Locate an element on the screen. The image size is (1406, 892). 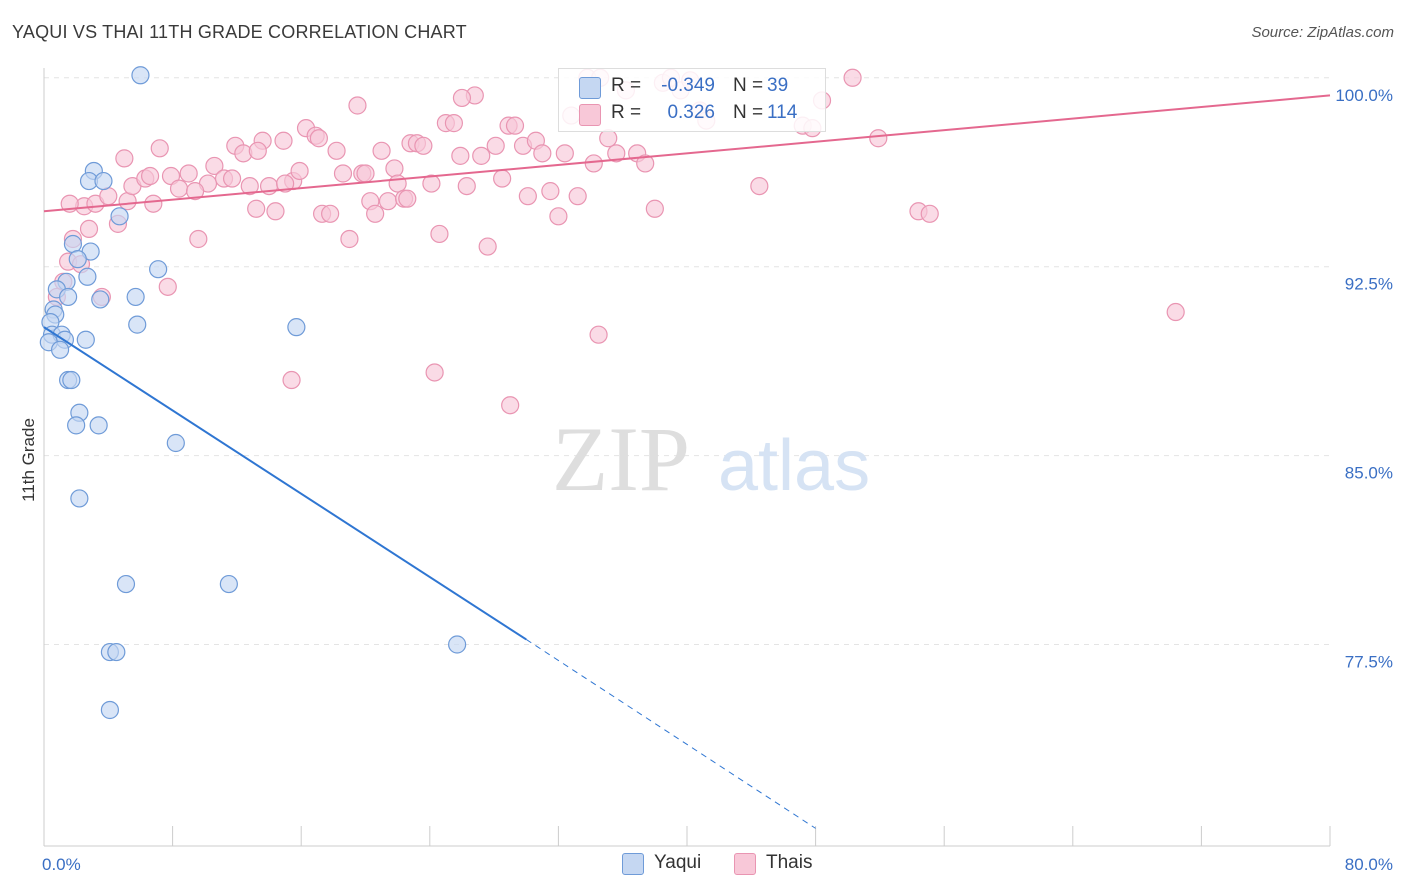
legend-n-value: 114 is located at coordinates (782, 112).